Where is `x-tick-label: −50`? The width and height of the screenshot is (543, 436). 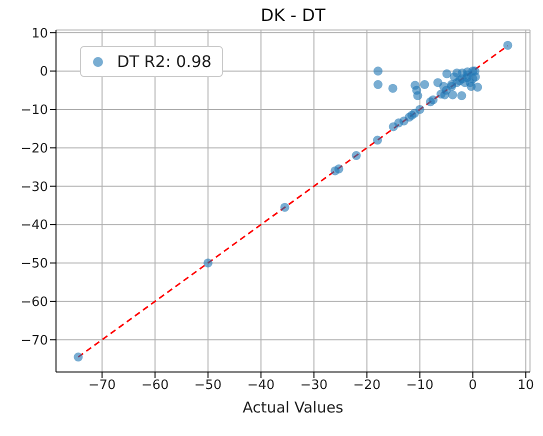
x-tick-label: −50 is located at coordinates (208, 386).